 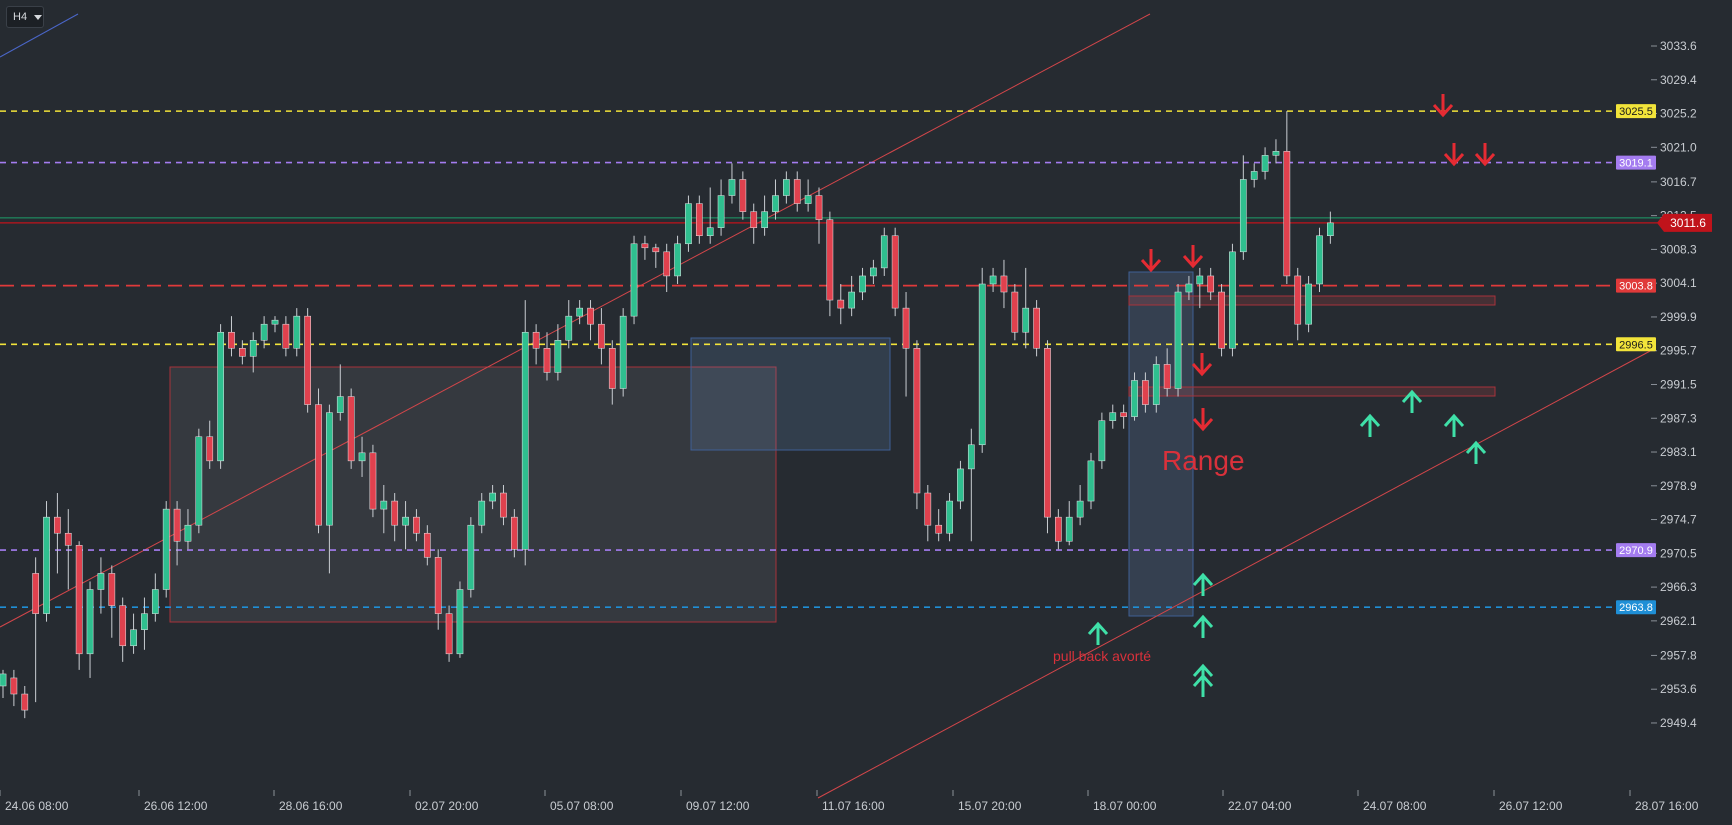 What do you see at coordinates (1678, 351) in the screenshot?
I see `svg-text: 2995.7` at bounding box center [1678, 351].